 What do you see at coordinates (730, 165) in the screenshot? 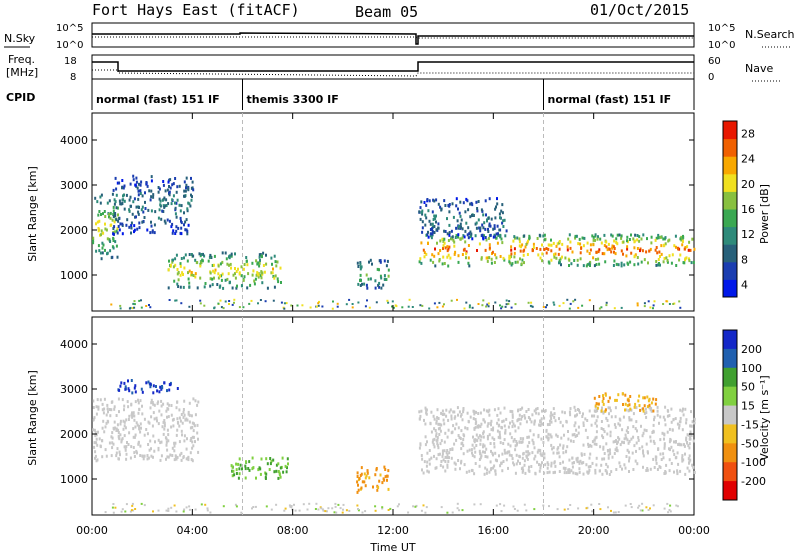
I see `power-colorbar-swatch` at bounding box center [730, 165].